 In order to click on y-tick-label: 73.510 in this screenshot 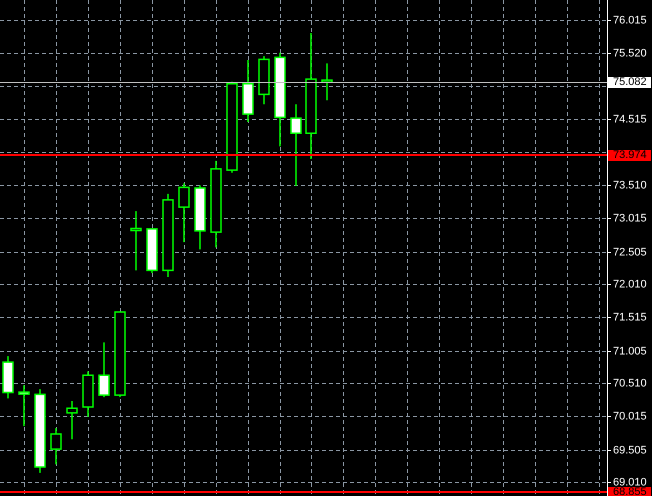, I will do `click(630, 186)`.